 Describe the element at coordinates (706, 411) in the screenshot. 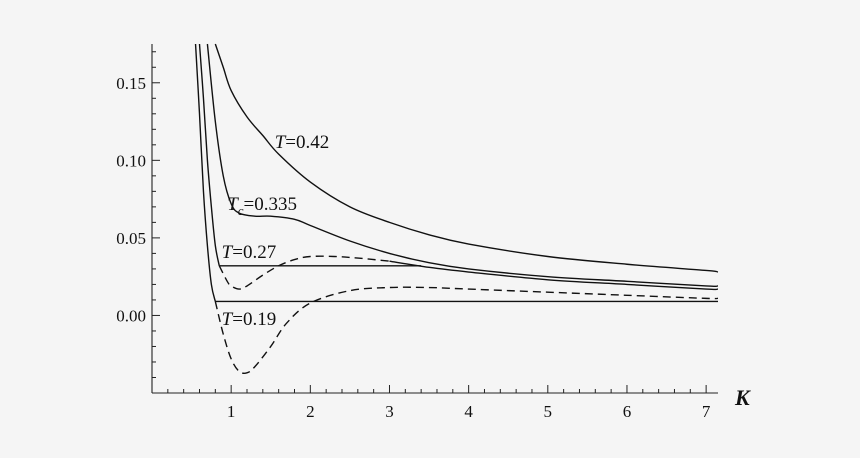

I see `x-tick-label: 7` at that location.